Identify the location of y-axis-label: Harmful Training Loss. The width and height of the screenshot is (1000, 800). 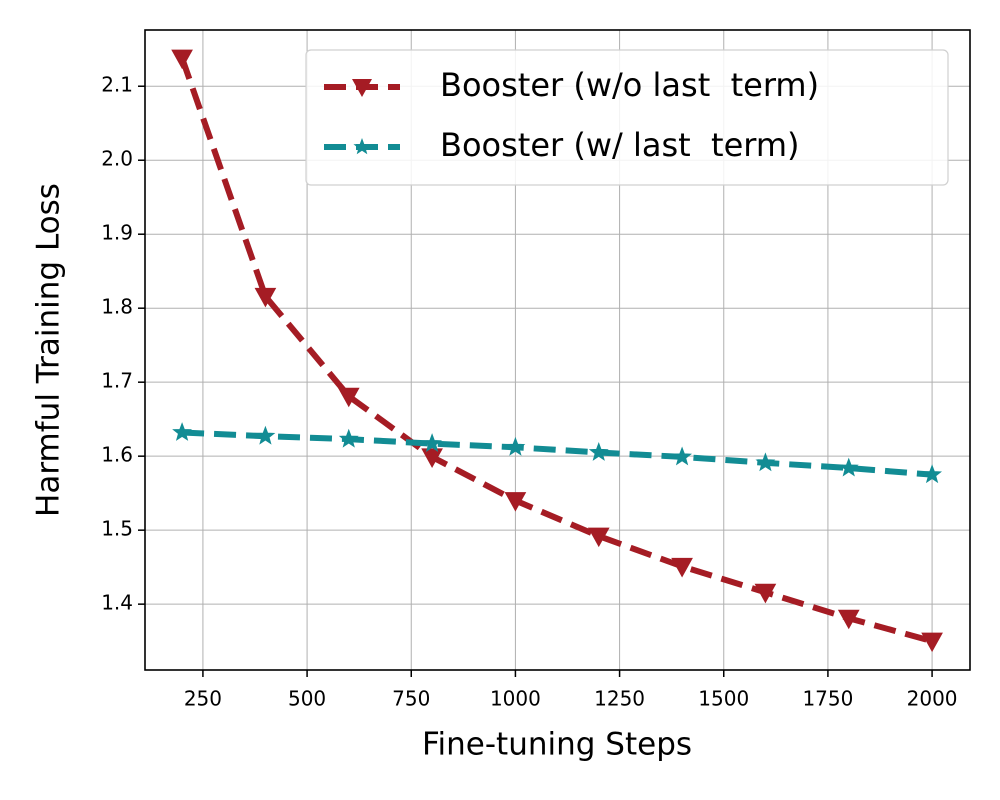
(49, 350).